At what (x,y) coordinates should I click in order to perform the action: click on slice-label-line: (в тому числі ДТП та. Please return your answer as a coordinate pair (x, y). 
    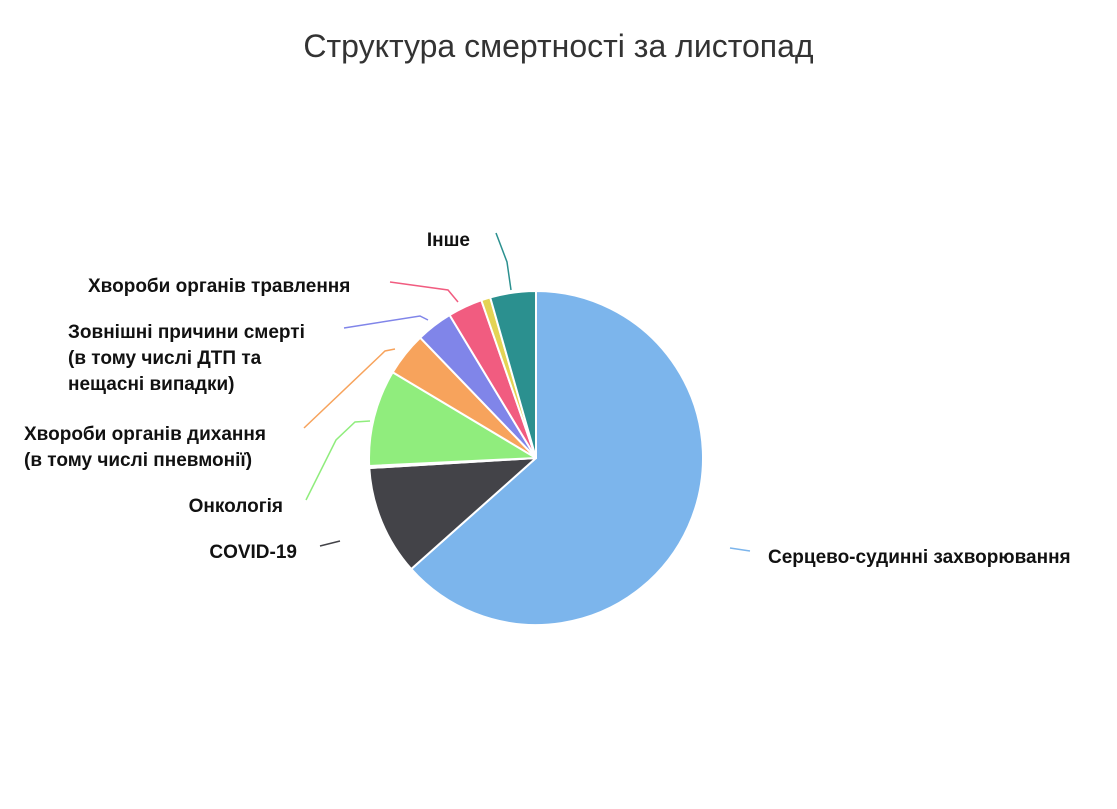
    Looking at the image, I should click on (165, 358).